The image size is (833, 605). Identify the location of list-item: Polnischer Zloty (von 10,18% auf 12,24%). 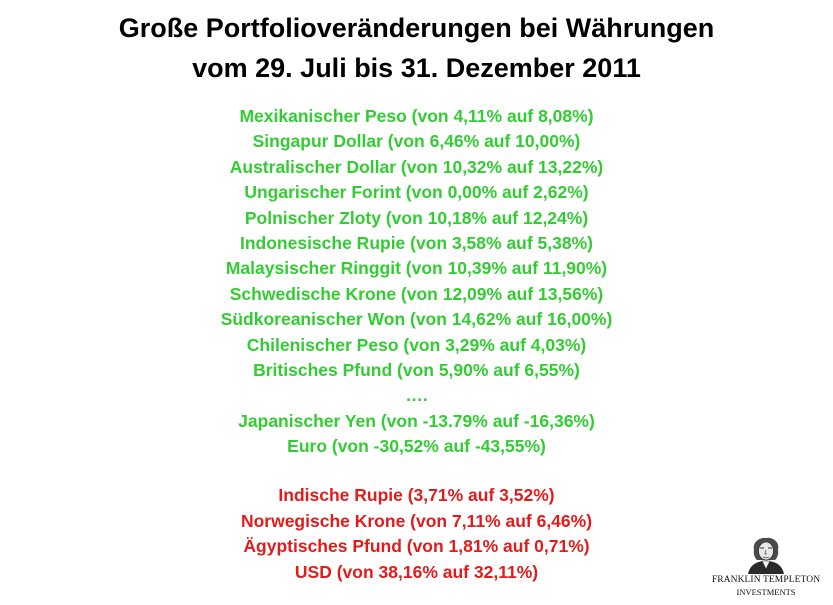
(416, 217).